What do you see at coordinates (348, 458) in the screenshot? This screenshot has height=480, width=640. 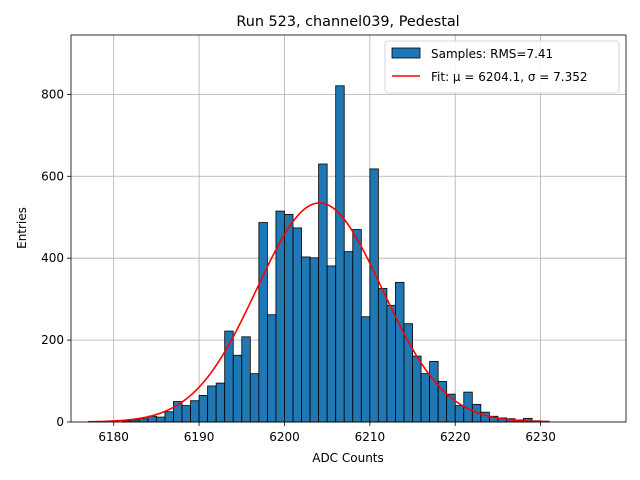 I see `x-axis-label: ADC Counts` at bounding box center [348, 458].